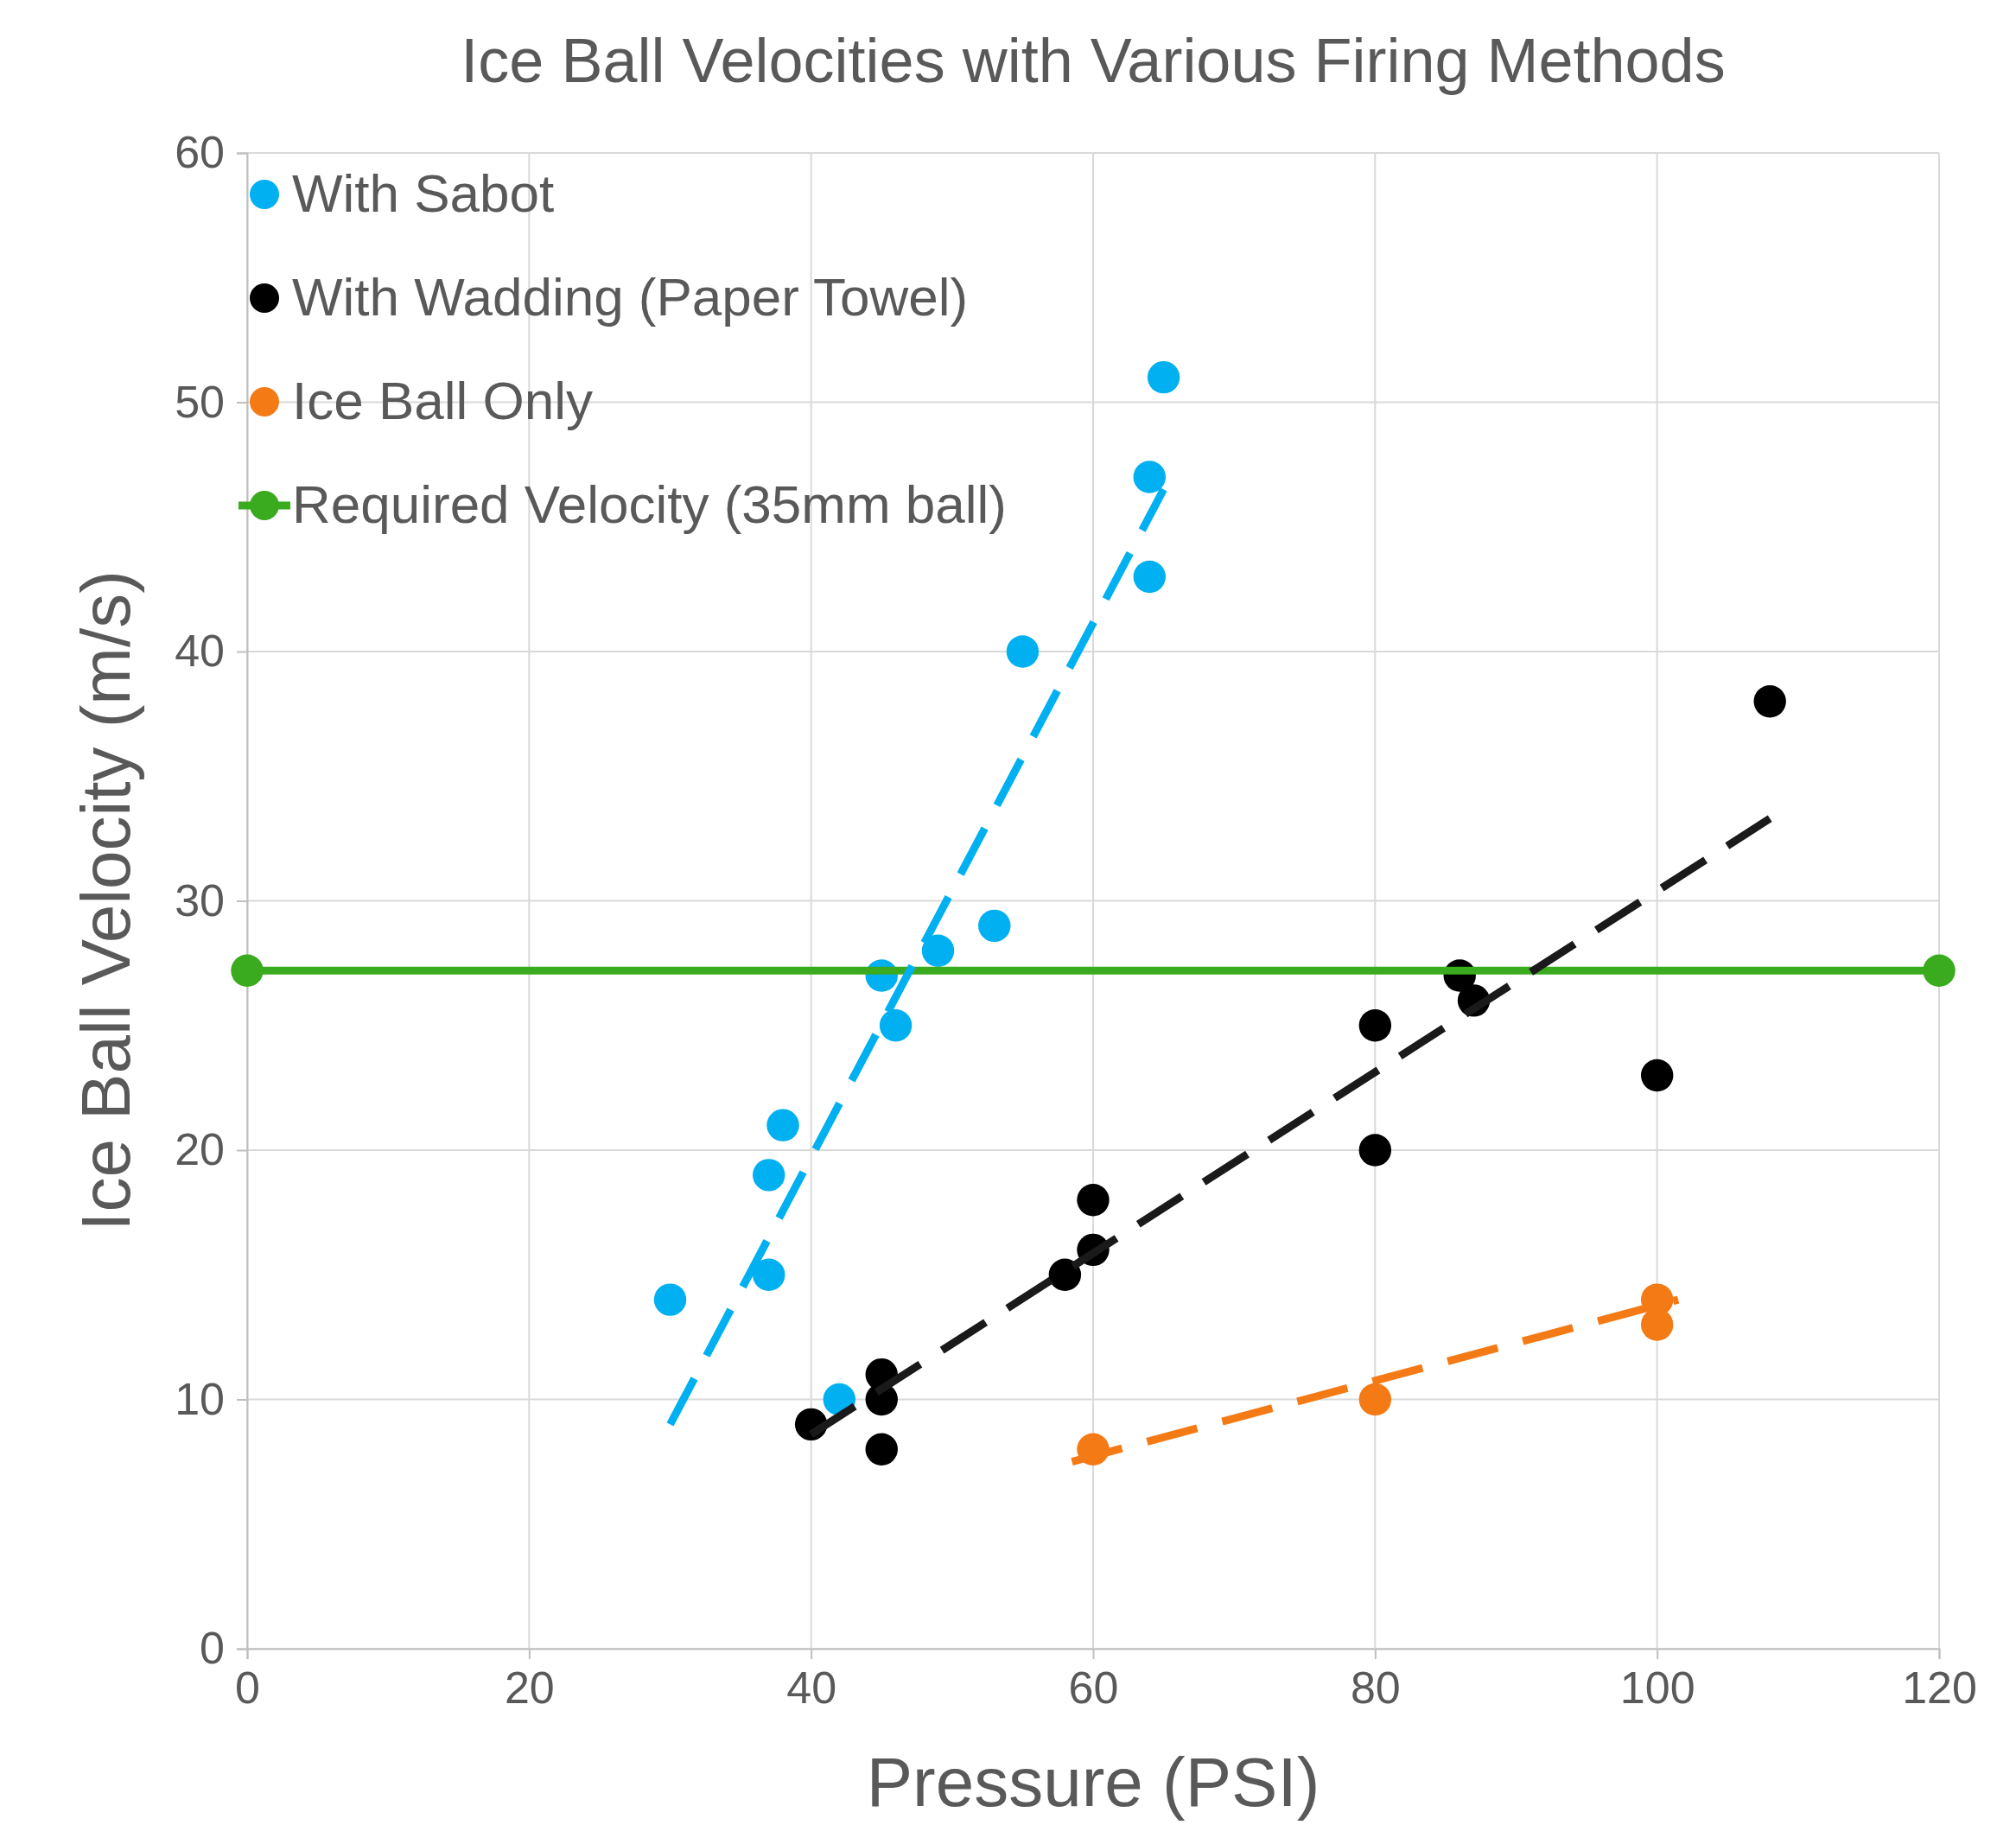  Describe the element at coordinates (811, 1687) in the screenshot. I see `x-tick-label: 40` at that location.